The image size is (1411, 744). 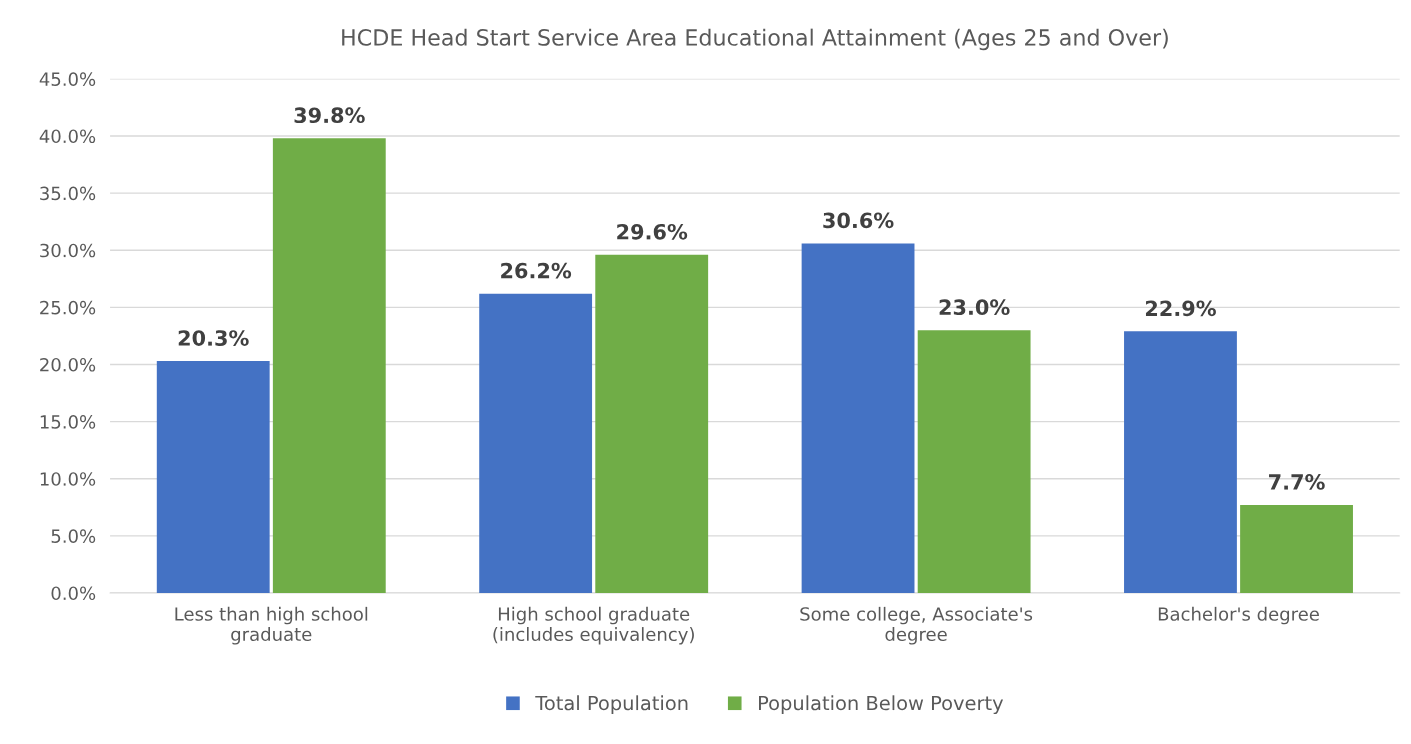 I want to click on y-tick-label: 15.0%, so click(x=68, y=422).